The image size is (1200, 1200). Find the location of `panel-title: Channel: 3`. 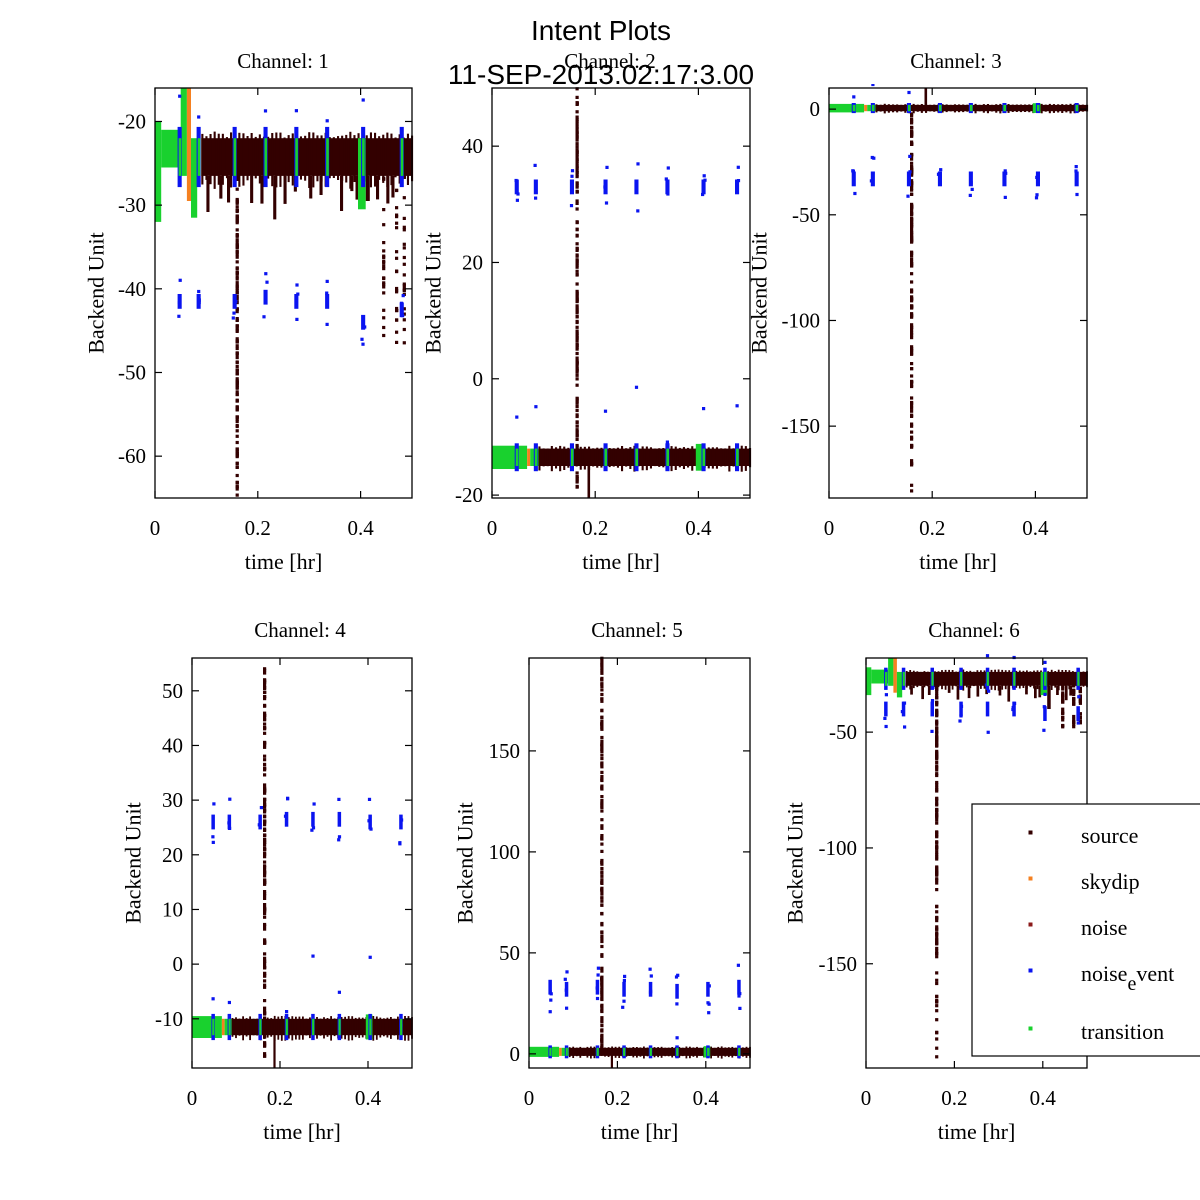

panel-title: Channel: 3 is located at coordinates (956, 61).